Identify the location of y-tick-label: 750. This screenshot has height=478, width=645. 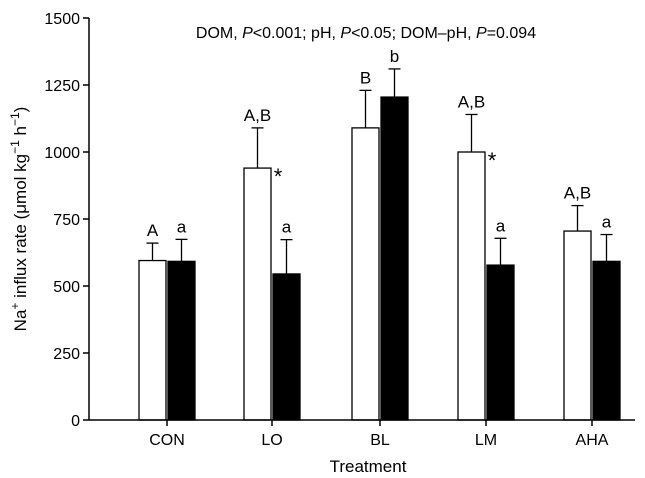
(66, 220).